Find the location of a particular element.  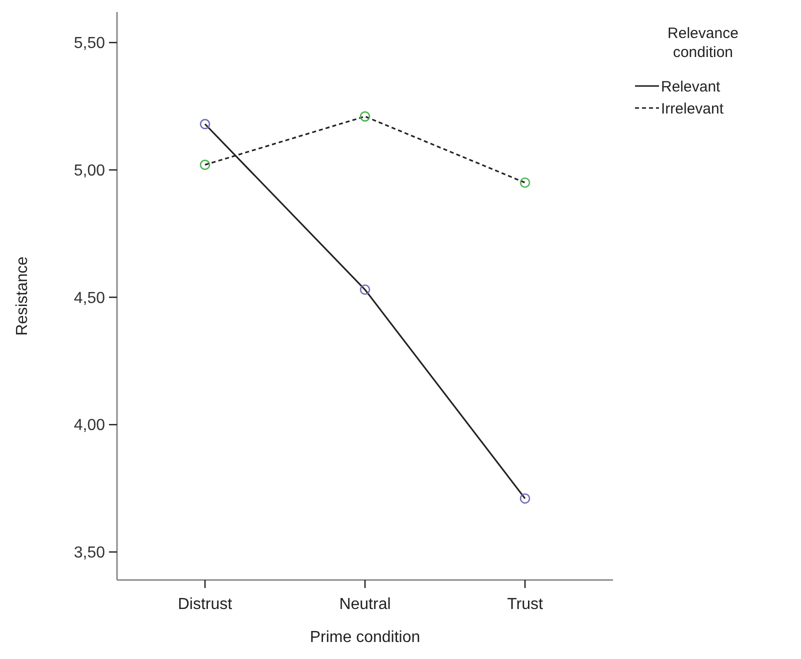

y-tick-label: 5,50 is located at coordinates (90, 43).